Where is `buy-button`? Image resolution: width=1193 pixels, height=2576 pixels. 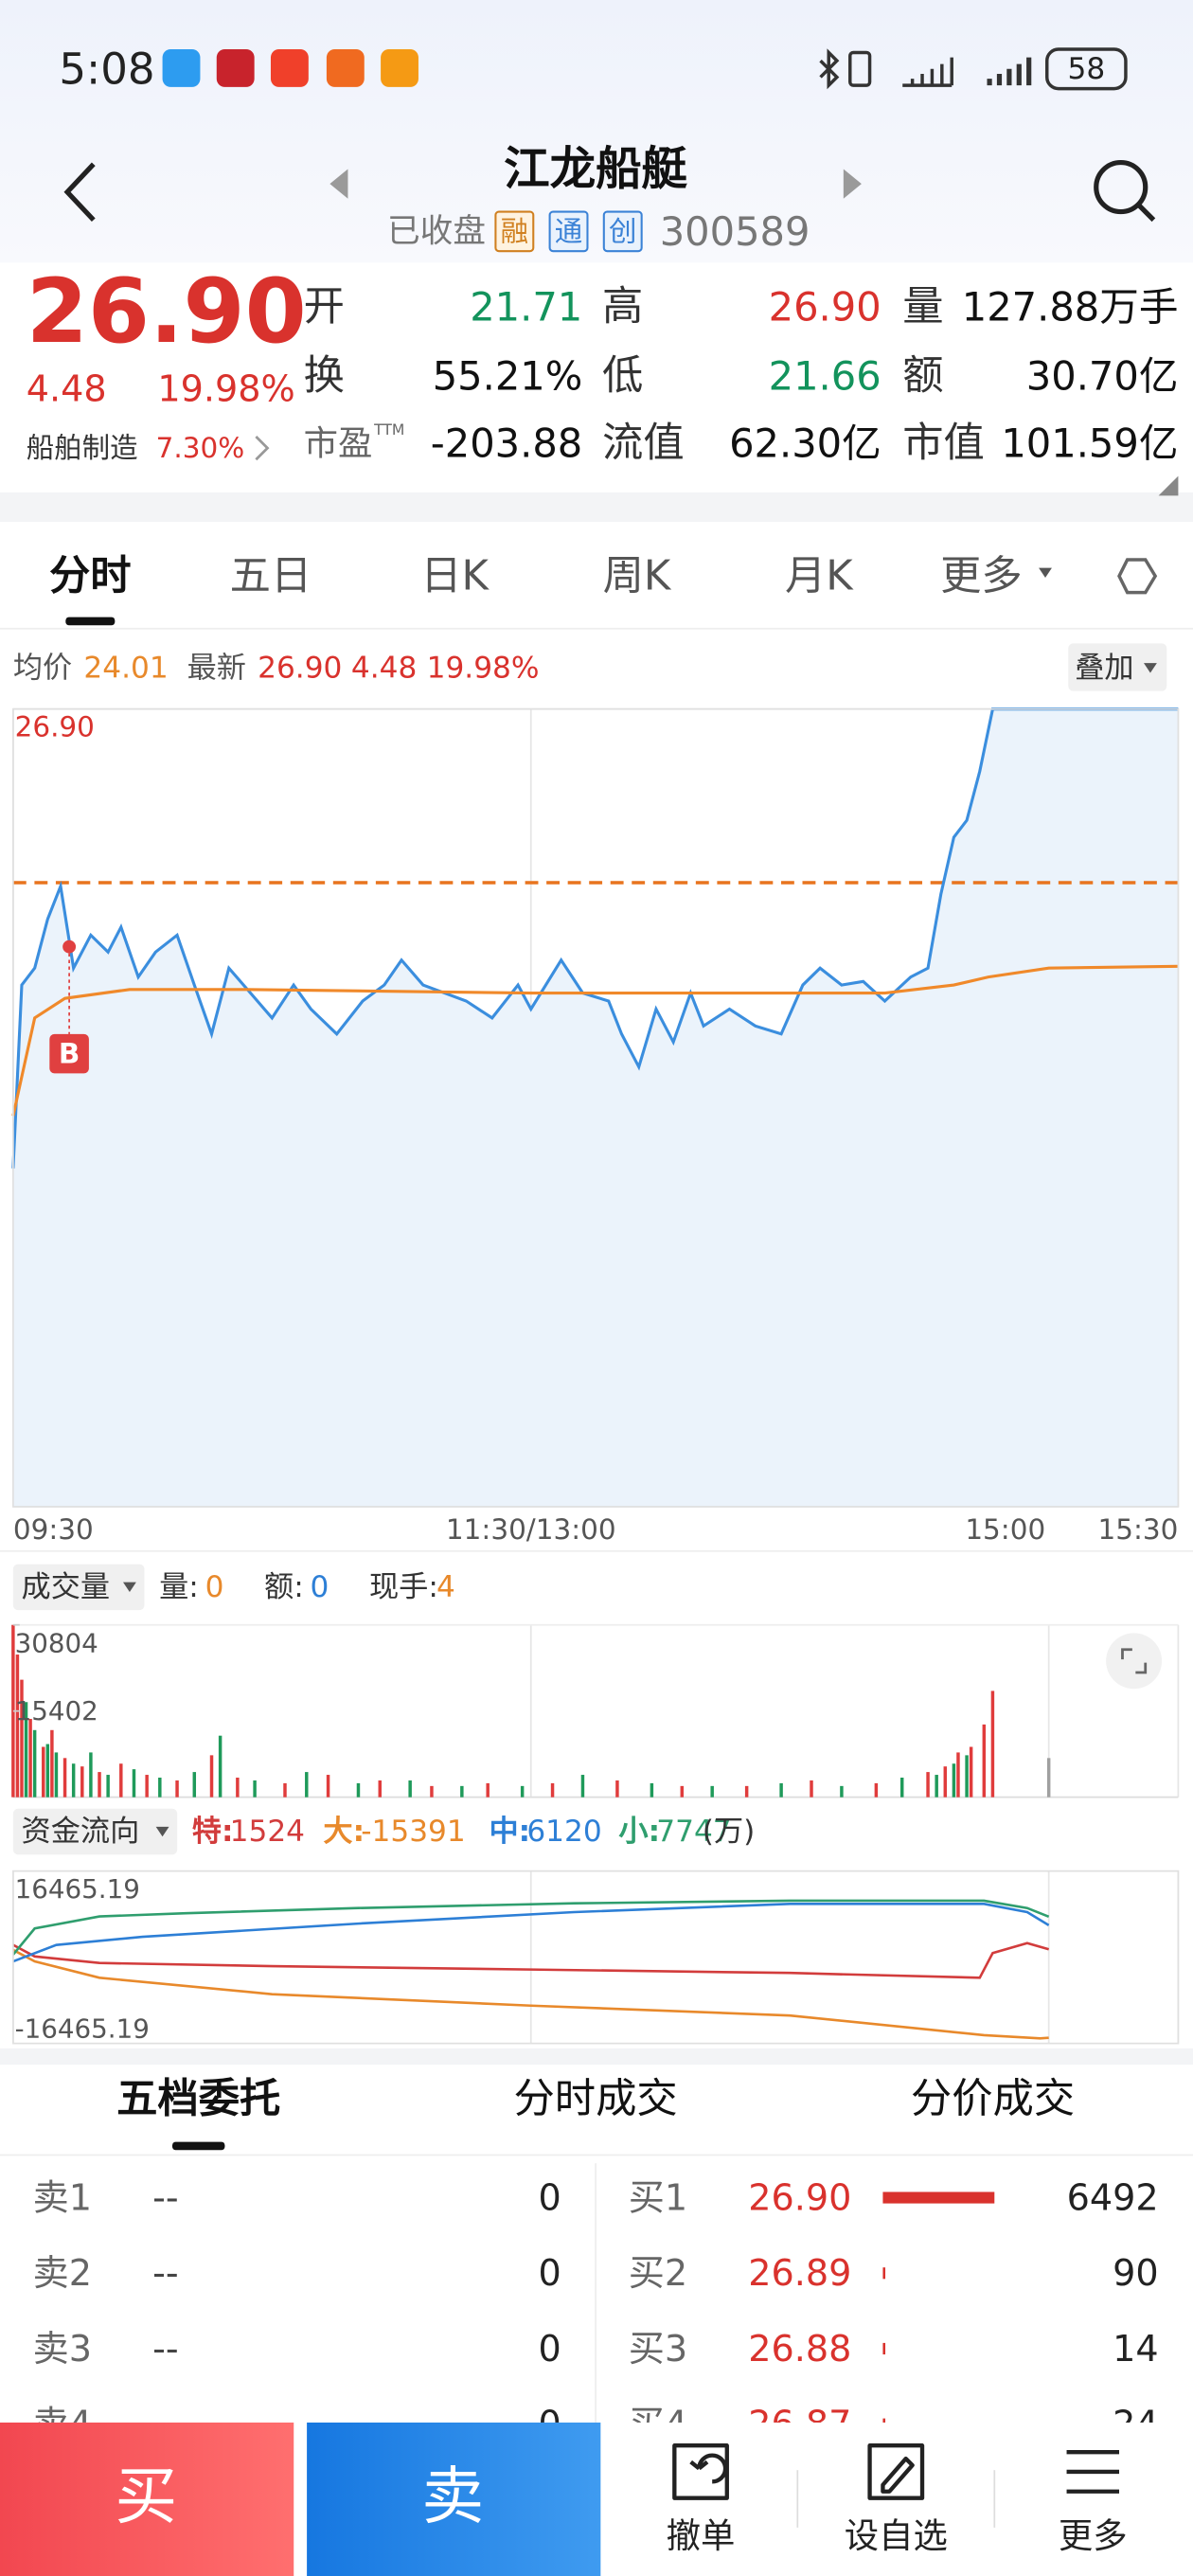 buy-button is located at coordinates (147, 2499).